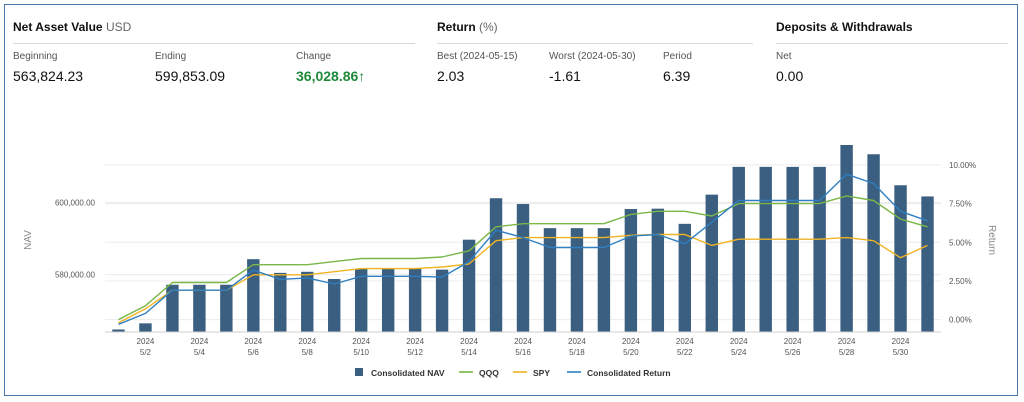  I want to click on right-tick-label: 10.00%, so click(962, 165).